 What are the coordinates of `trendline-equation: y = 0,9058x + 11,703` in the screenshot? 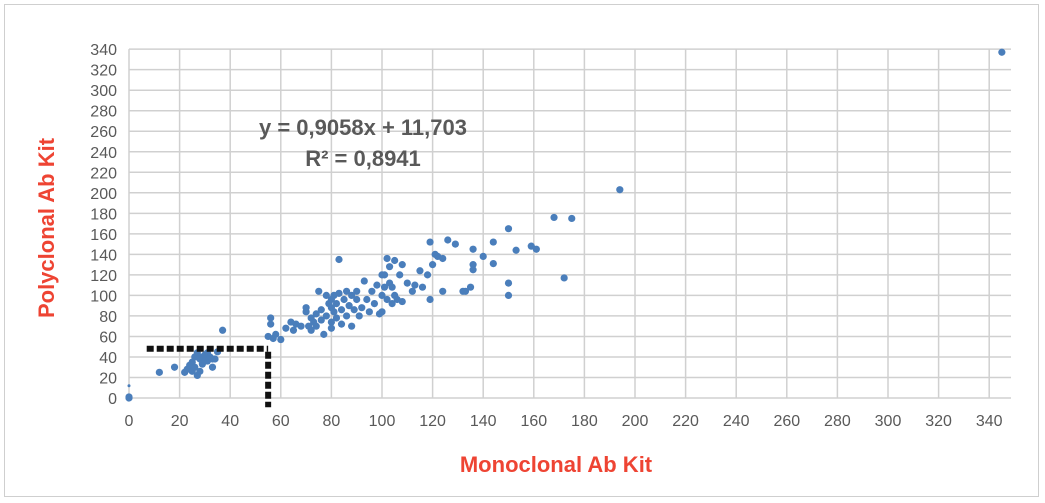 It's located at (363, 127).